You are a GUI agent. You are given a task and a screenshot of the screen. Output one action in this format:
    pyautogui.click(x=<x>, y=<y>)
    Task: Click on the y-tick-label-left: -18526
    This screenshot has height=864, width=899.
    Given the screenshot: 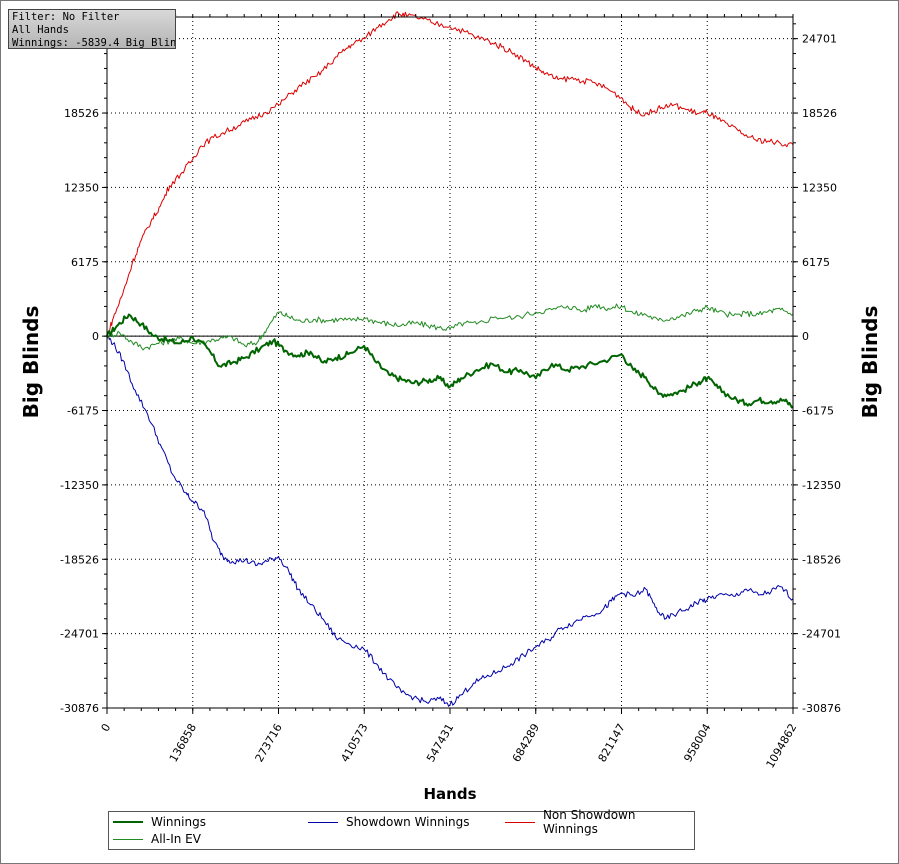 What is the action you would take?
    pyautogui.click(x=79, y=559)
    